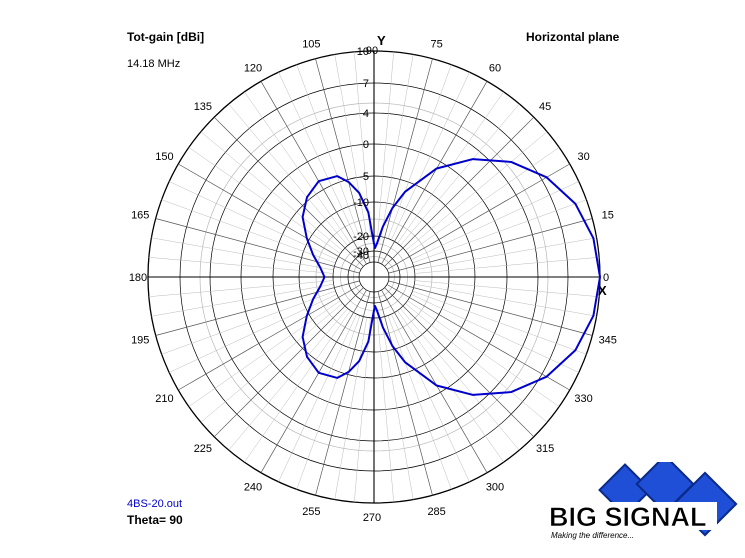  I want to click on angle-tick-label: 75, so click(437, 44).